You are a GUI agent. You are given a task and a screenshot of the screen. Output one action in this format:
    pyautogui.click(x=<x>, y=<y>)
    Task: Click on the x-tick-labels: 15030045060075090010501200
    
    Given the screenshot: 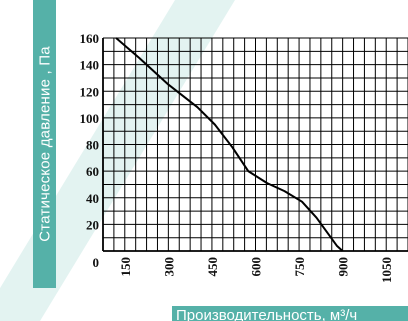 What is the action you would take?
    pyautogui.click(x=256, y=270)
    